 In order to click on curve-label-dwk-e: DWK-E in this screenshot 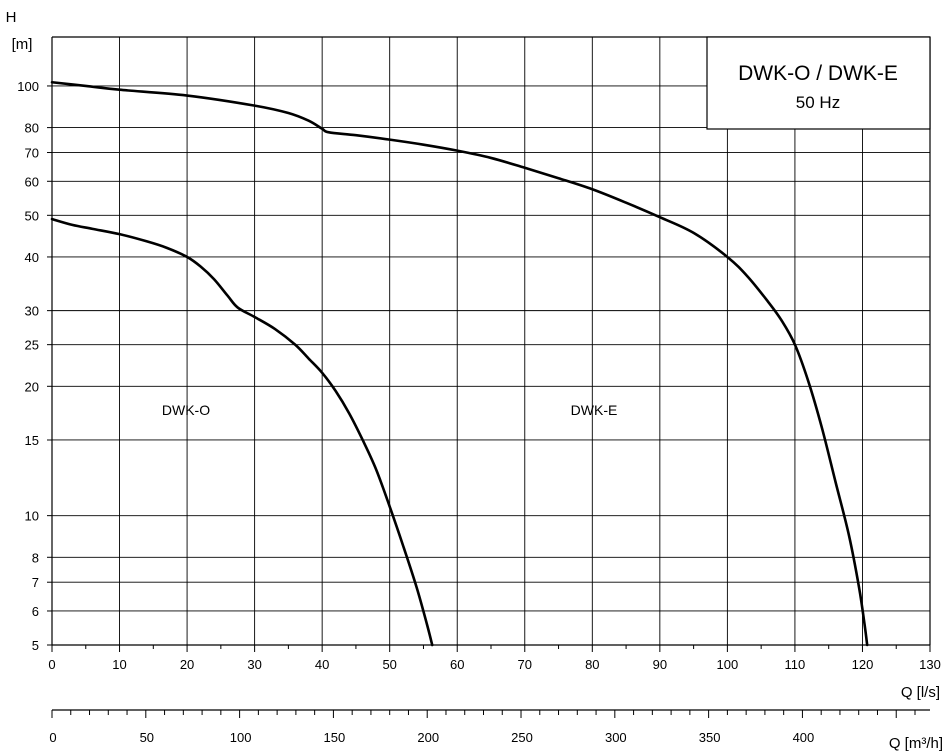, I will do `click(594, 410)`.